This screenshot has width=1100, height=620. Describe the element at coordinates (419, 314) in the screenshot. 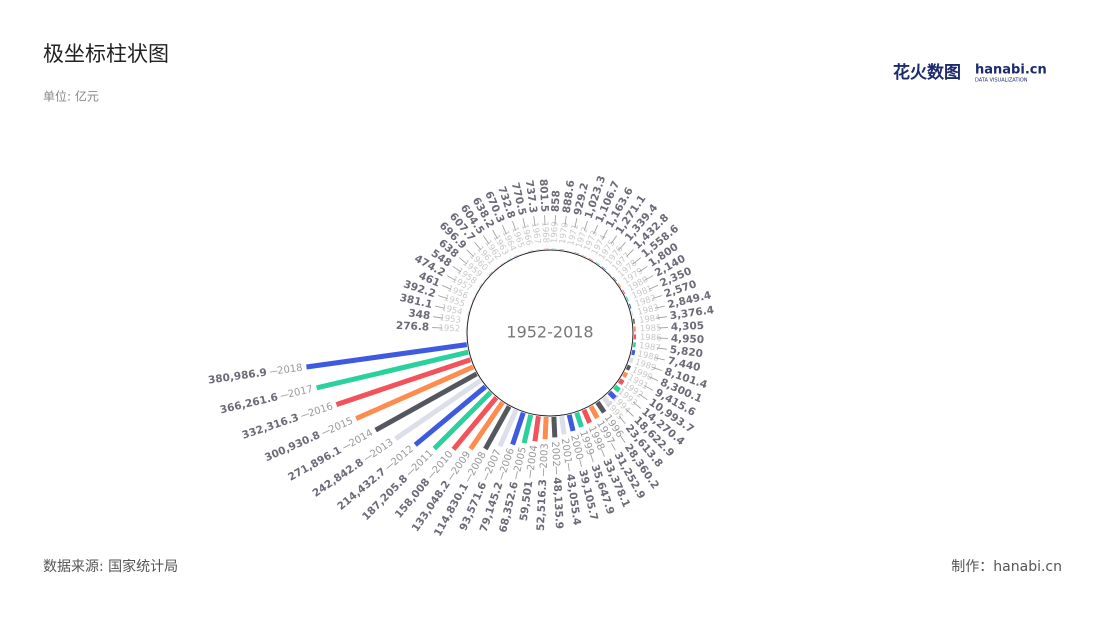

I see `value-label: 348` at that location.